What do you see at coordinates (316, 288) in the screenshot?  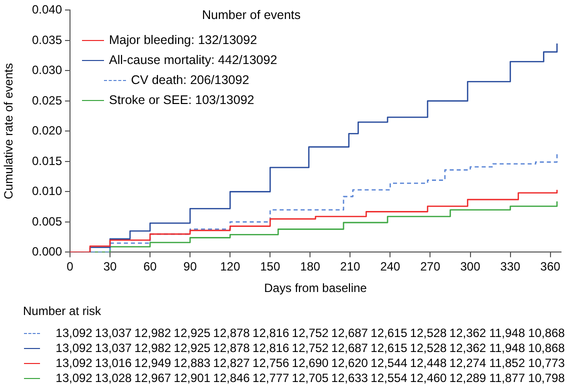 I see `x-axis-title: Days from baseline` at bounding box center [316, 288].